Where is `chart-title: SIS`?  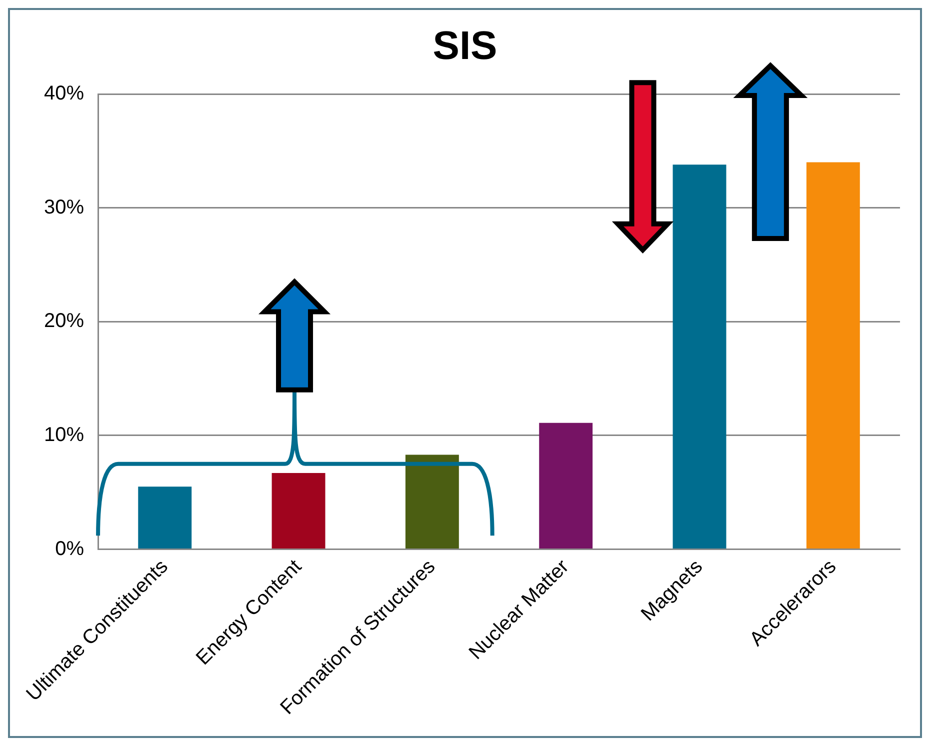
chart-title: SIS is located at coordinates (465, 46).